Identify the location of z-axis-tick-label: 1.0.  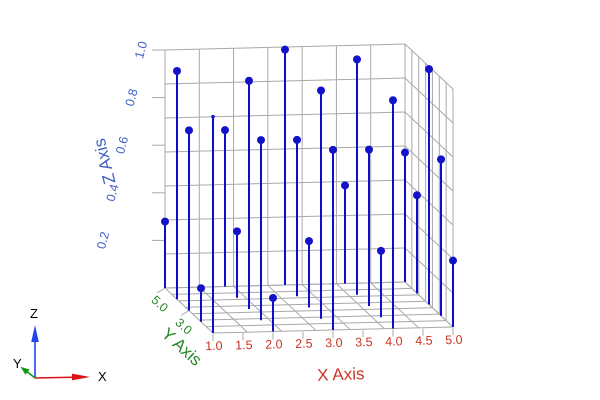
(141, 50).